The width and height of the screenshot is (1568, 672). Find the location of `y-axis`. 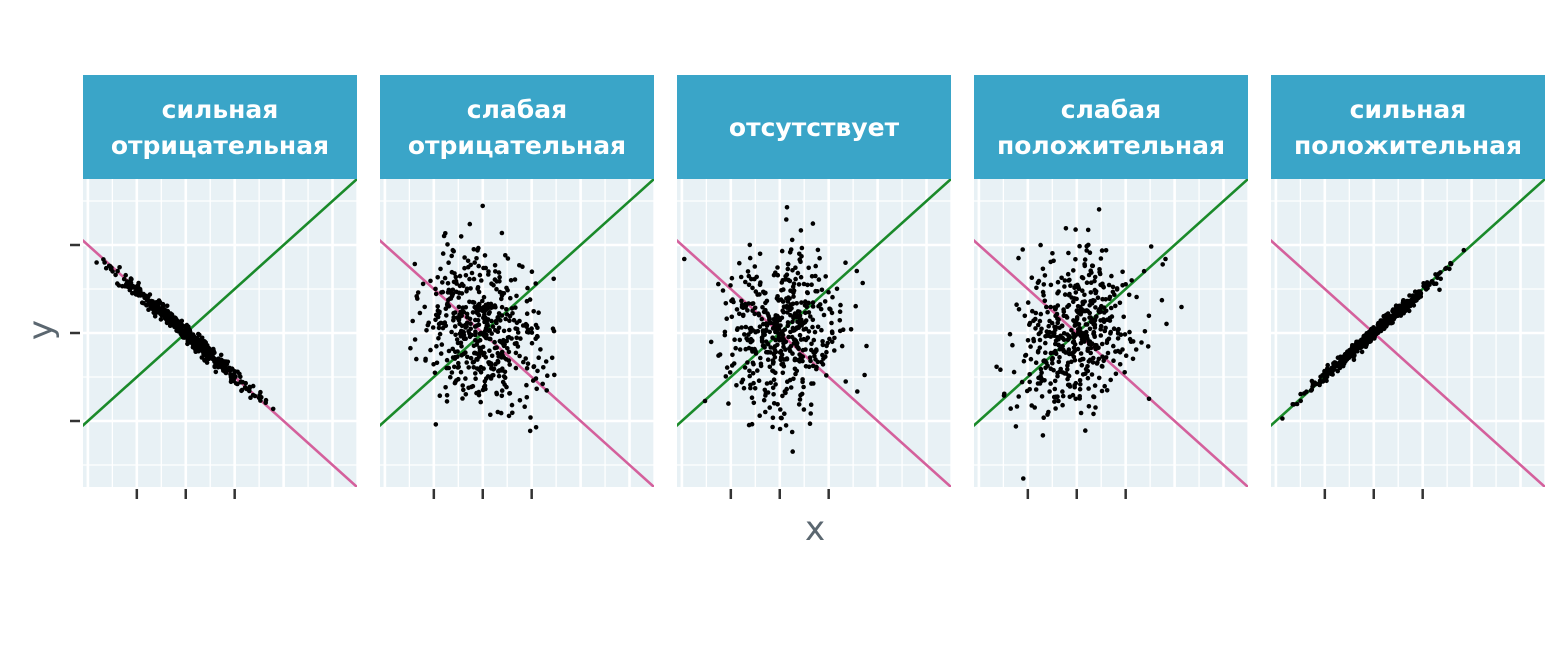

y-axis is located at coordinates (75, 333).